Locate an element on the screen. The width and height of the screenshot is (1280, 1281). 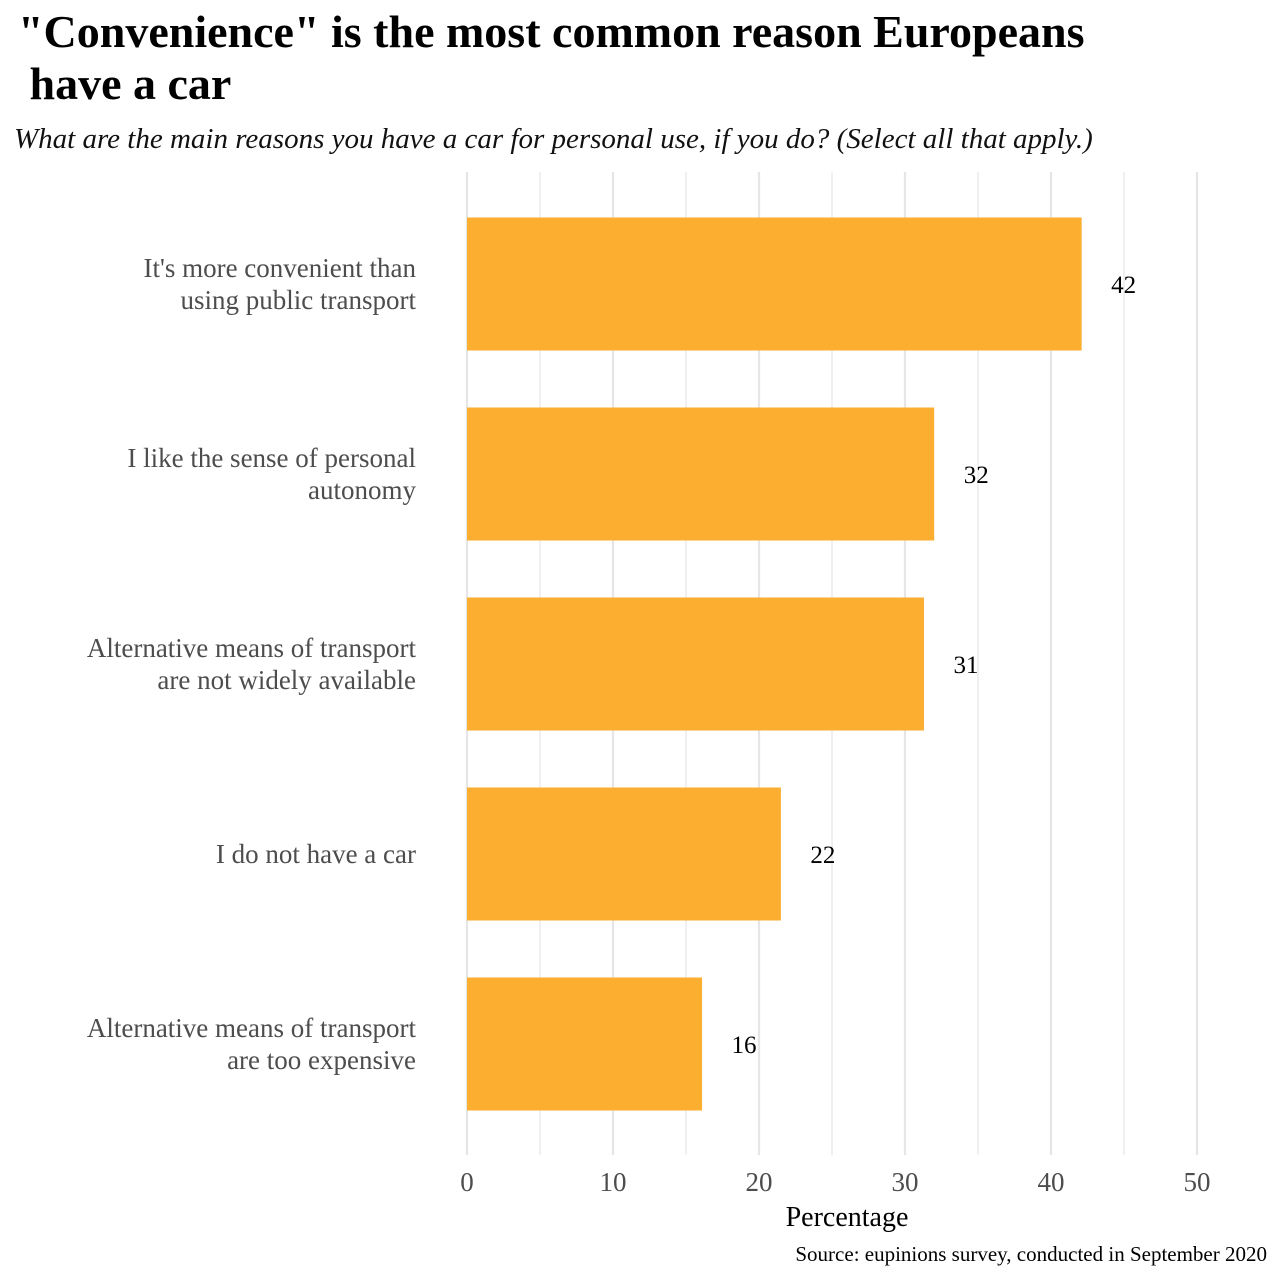
x-tick-label-4: 40 is located at coordinates (1051, 1182).